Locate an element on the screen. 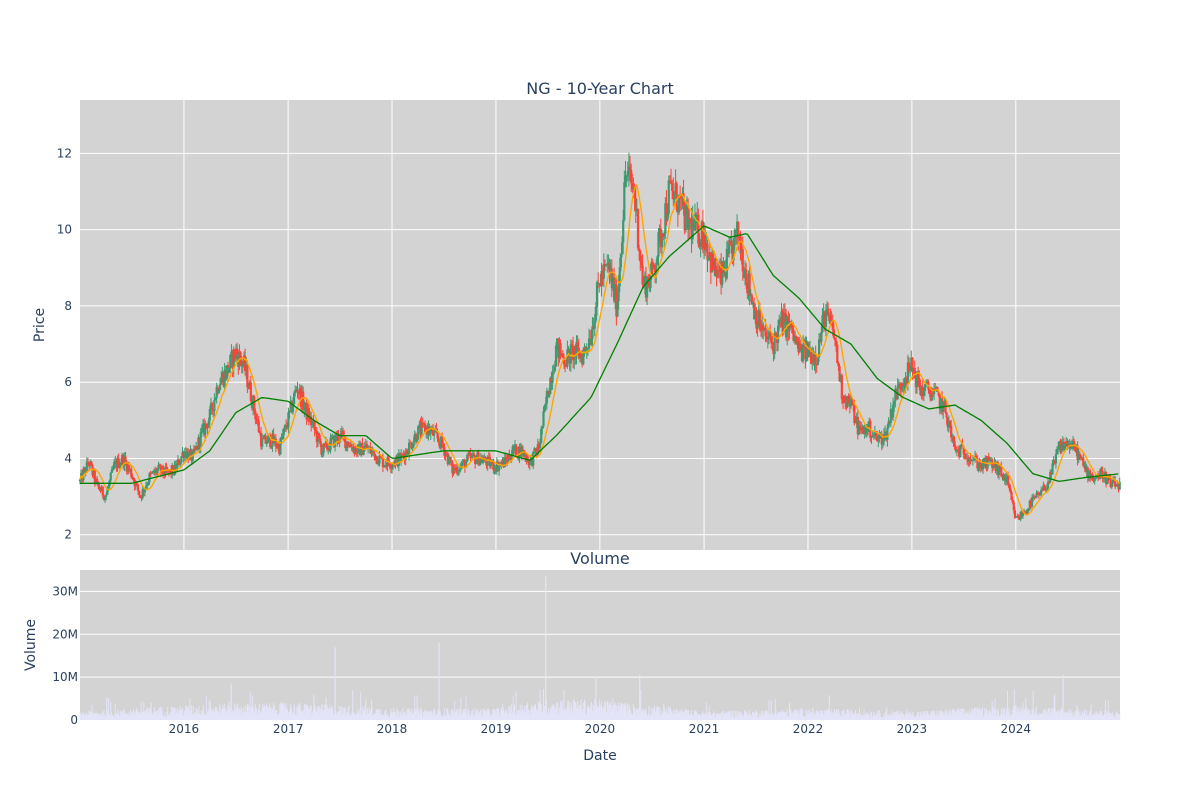 The height and width of the screenshot is (800, 1200). price-y-tick-label: 12 is located at coordinates (64, 153).